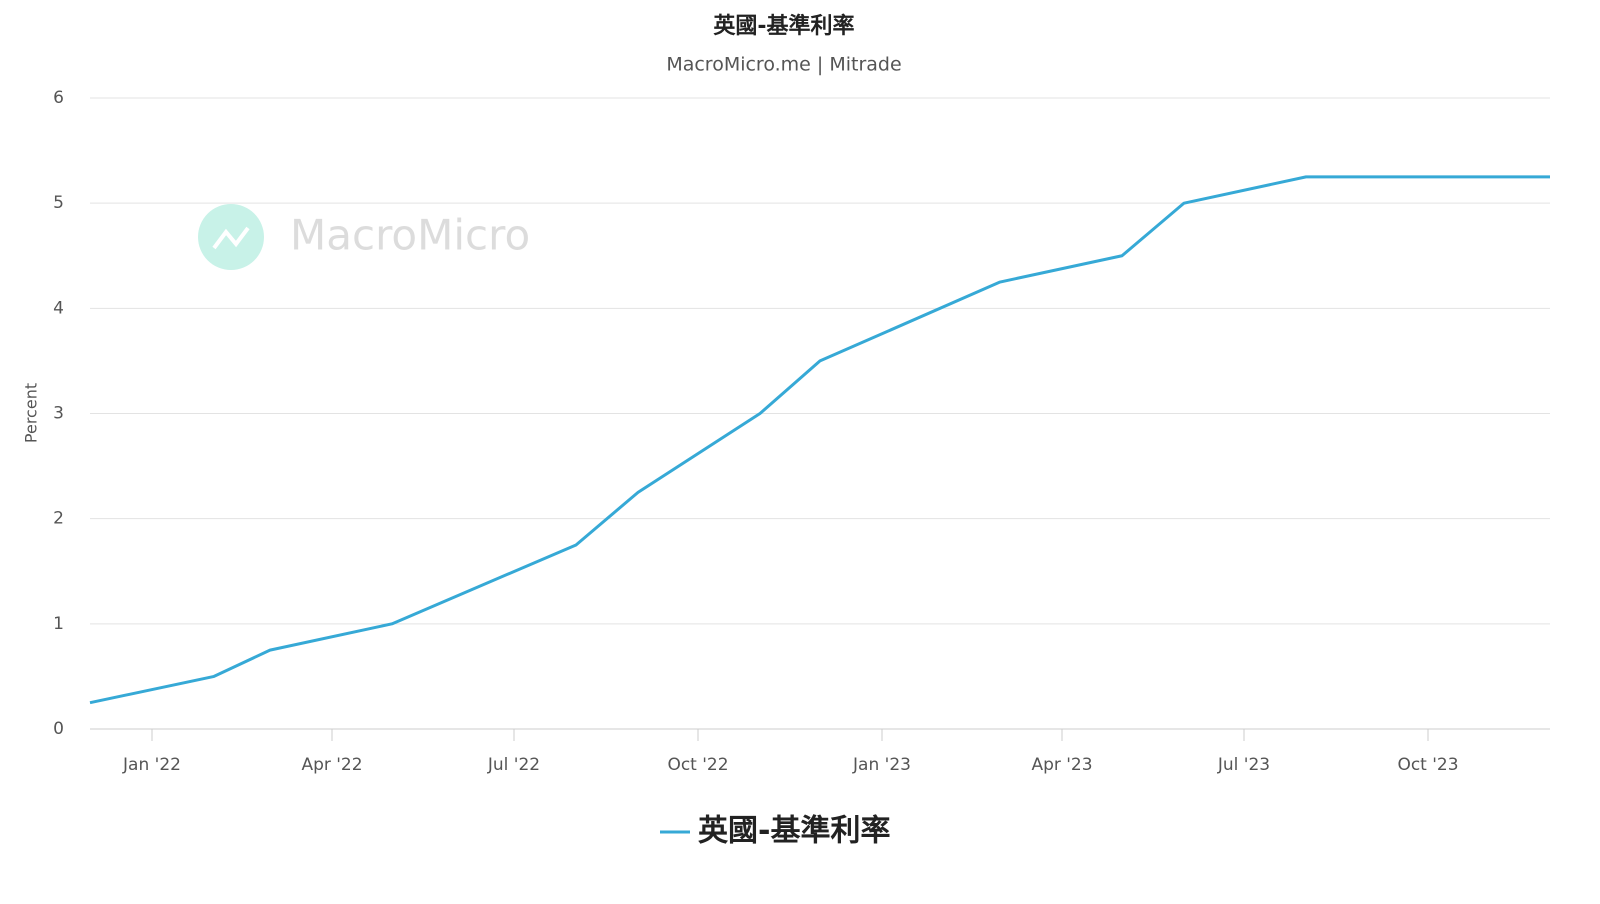 The width and height of the screenshot is (1600, 904). I want to click on y-tick-label: 6, so click(58, 98).